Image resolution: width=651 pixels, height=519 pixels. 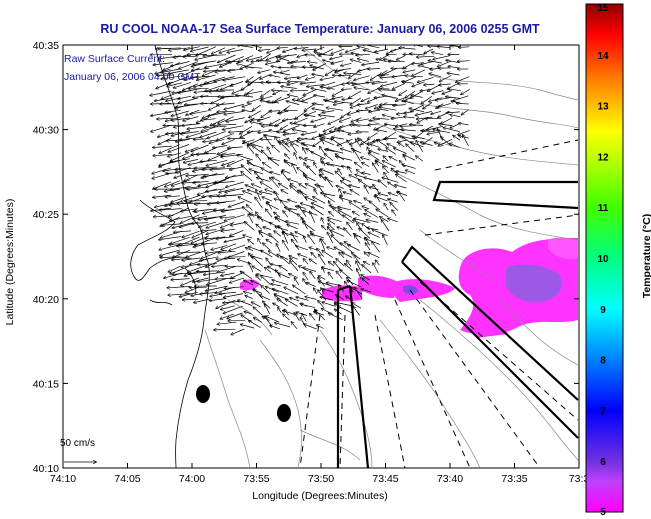 I want to click on x-tick-label: 74:00, so click(x=192, y=479).